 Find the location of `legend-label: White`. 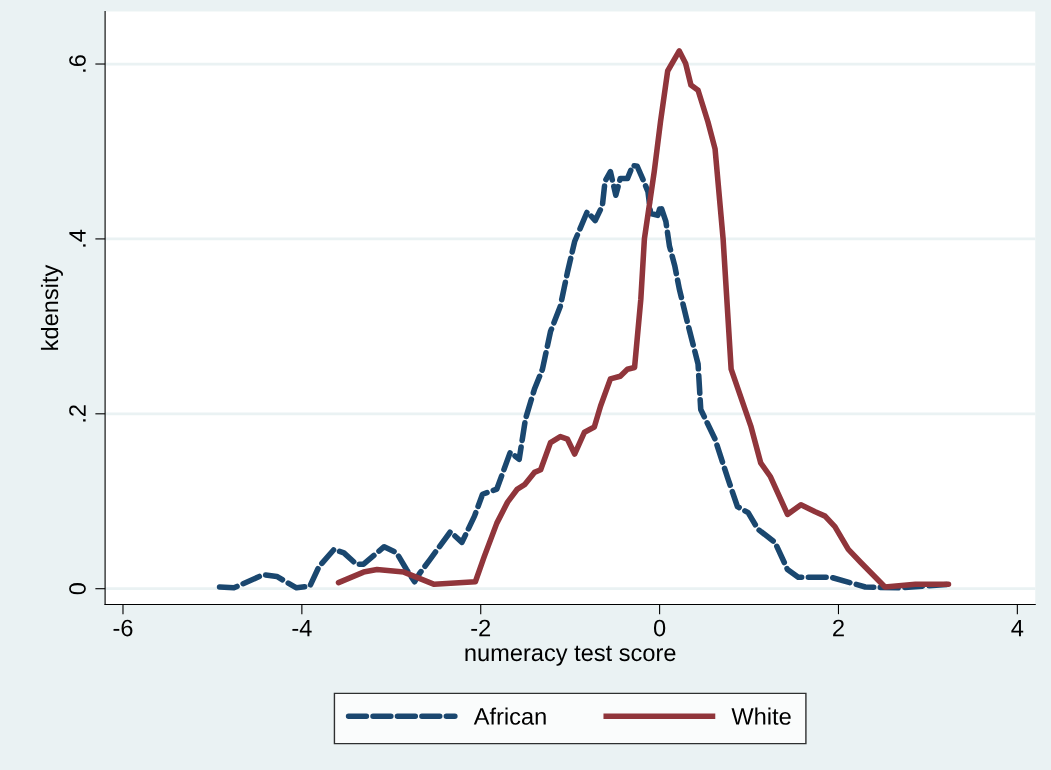

legend-label: White is located at coordinates (761, 716).